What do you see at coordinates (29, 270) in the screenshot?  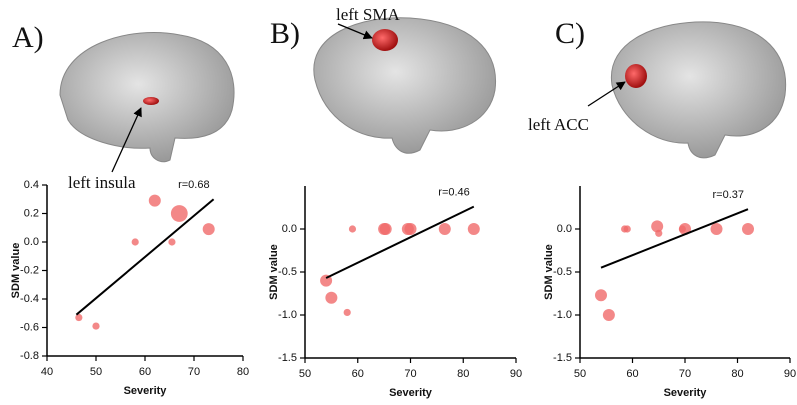 I see `y-tick-label: -0.2` at bounding box center [29, 270].